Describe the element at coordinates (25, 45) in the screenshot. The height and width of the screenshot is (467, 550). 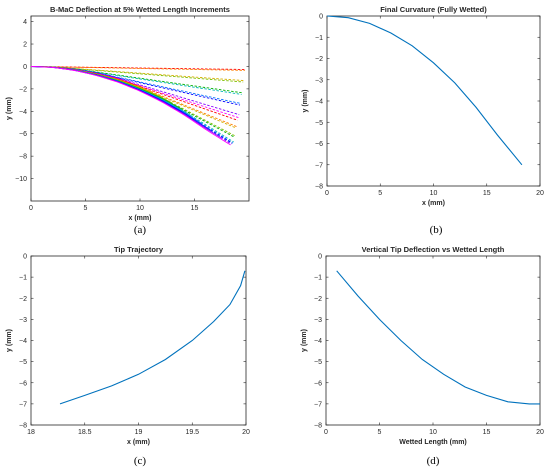
I see `y-tick-label: 2` at that location.